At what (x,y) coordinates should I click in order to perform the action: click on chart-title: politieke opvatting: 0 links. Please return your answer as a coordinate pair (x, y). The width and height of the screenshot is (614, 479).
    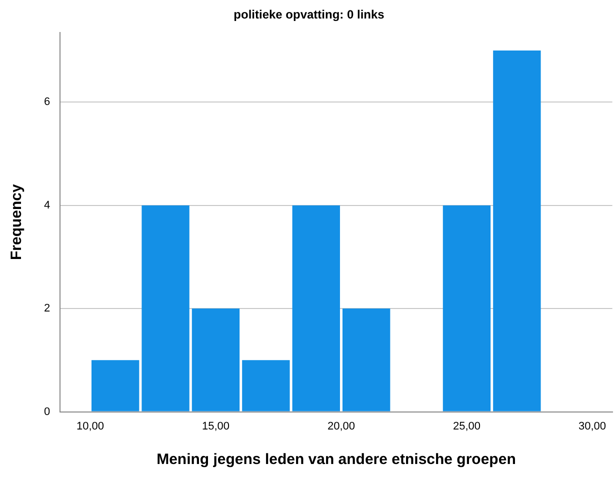
    Looking at the image, I should click on (309, 15).